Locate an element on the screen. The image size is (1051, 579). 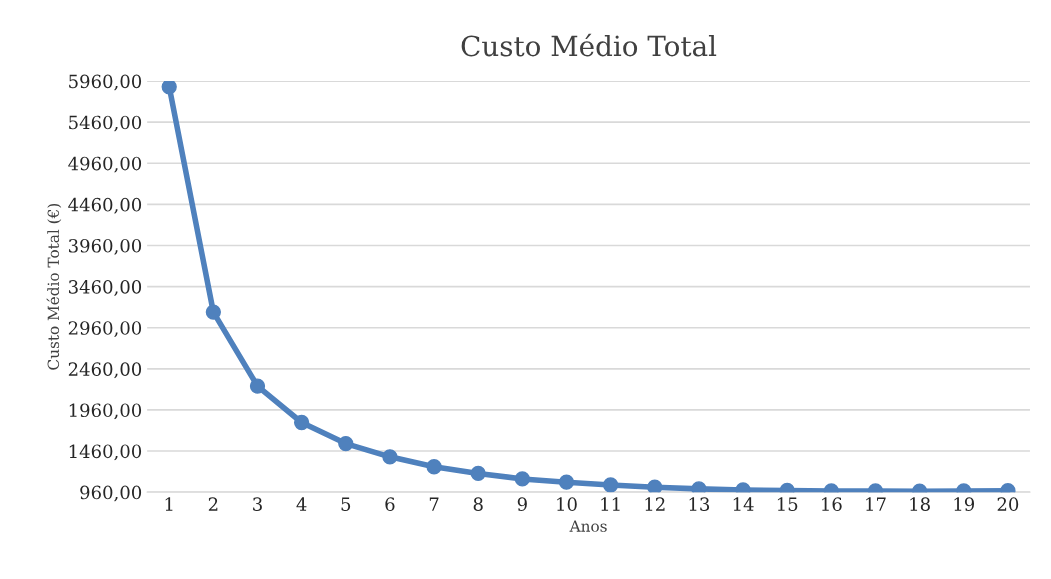
y-tick-label: 3460,00 is located at coordinates (105, 288).